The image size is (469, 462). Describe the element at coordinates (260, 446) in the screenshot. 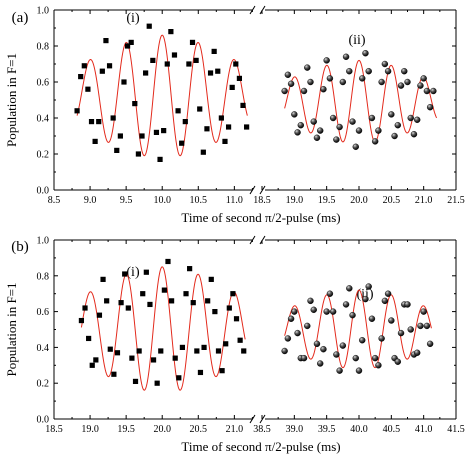

I see `x-axis-title: Time of second π/2-pulse (ms)` at that location.